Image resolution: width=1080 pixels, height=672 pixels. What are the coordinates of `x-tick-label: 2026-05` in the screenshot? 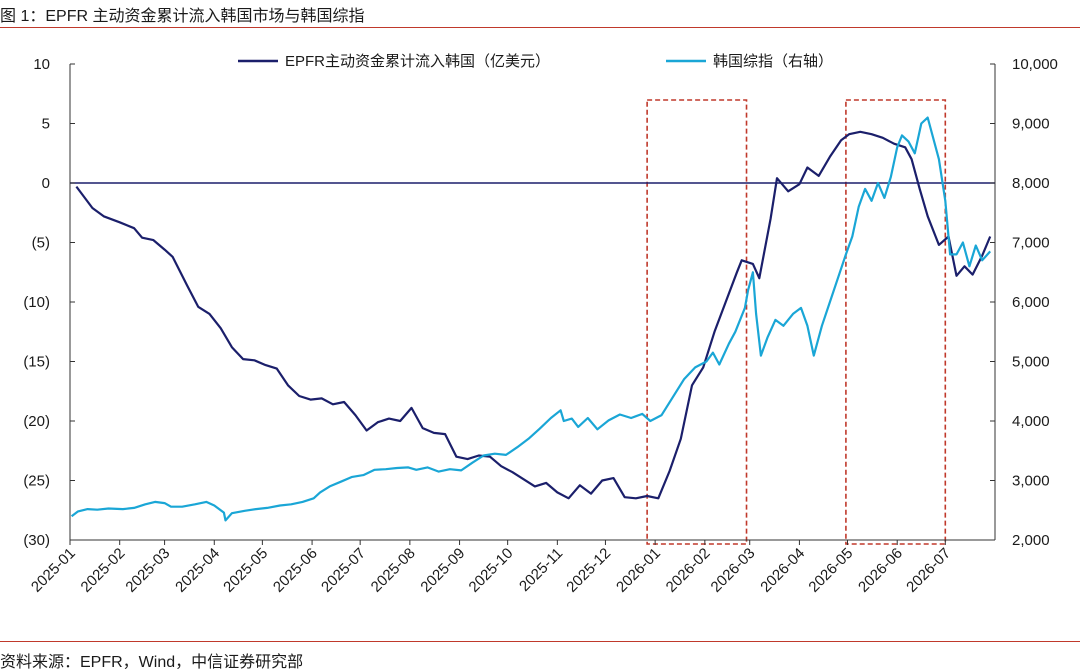 It's located at (830, 570).